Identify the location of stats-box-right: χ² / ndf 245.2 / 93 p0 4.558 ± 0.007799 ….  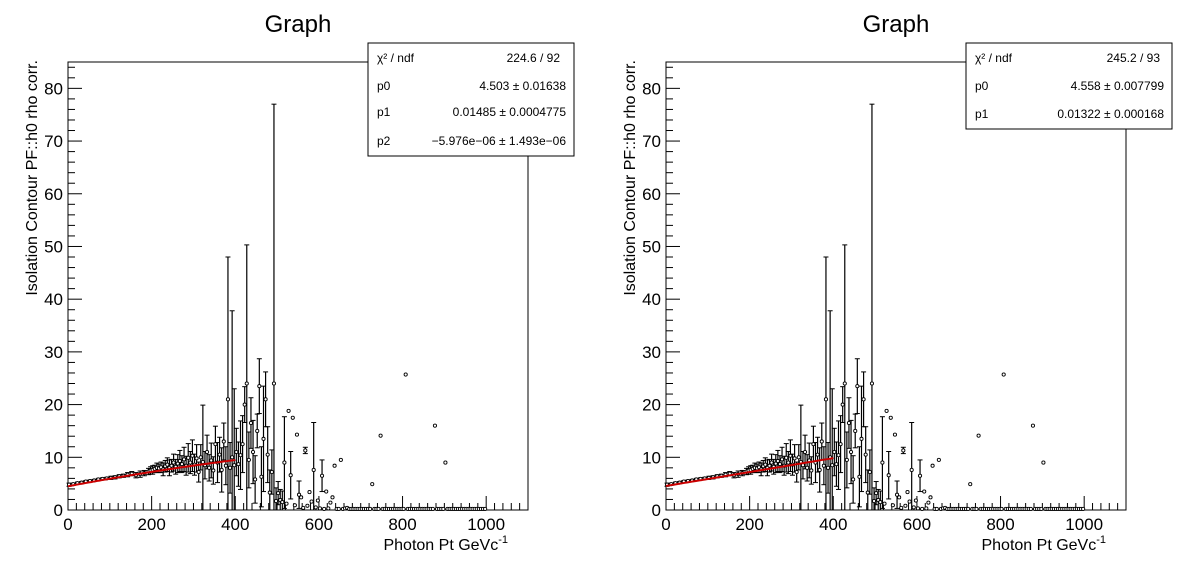
(1069, 86).